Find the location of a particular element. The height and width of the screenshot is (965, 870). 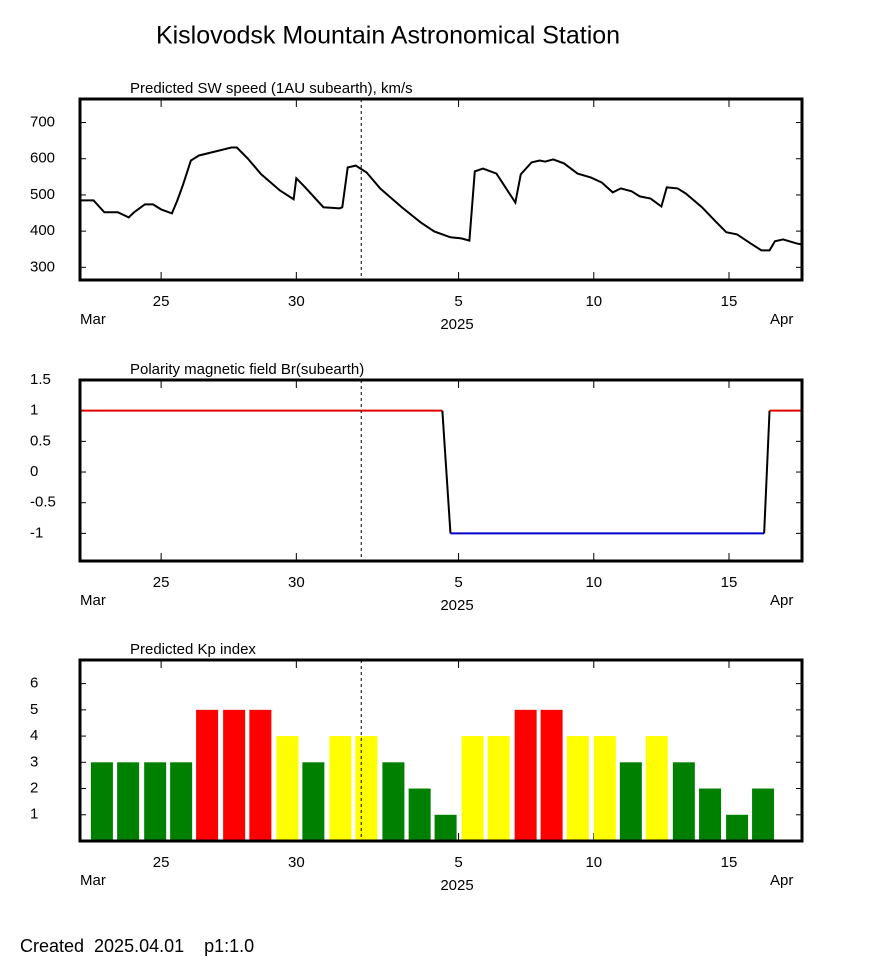

y-tick-label: 700 is located at coordinates (42, 121).